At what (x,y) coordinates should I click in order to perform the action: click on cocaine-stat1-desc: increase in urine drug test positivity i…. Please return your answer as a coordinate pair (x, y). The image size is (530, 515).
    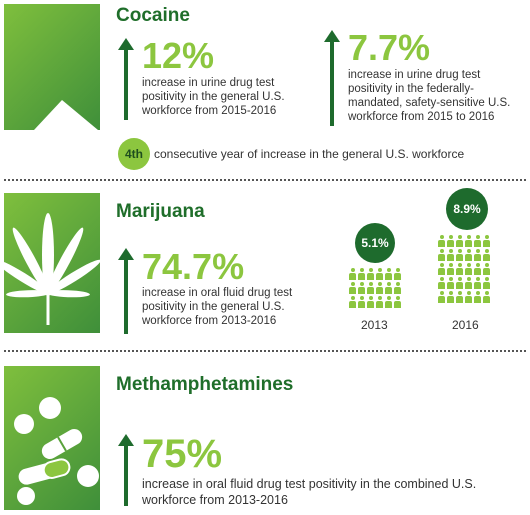
    Looking at the image, I should click on (213, 97).